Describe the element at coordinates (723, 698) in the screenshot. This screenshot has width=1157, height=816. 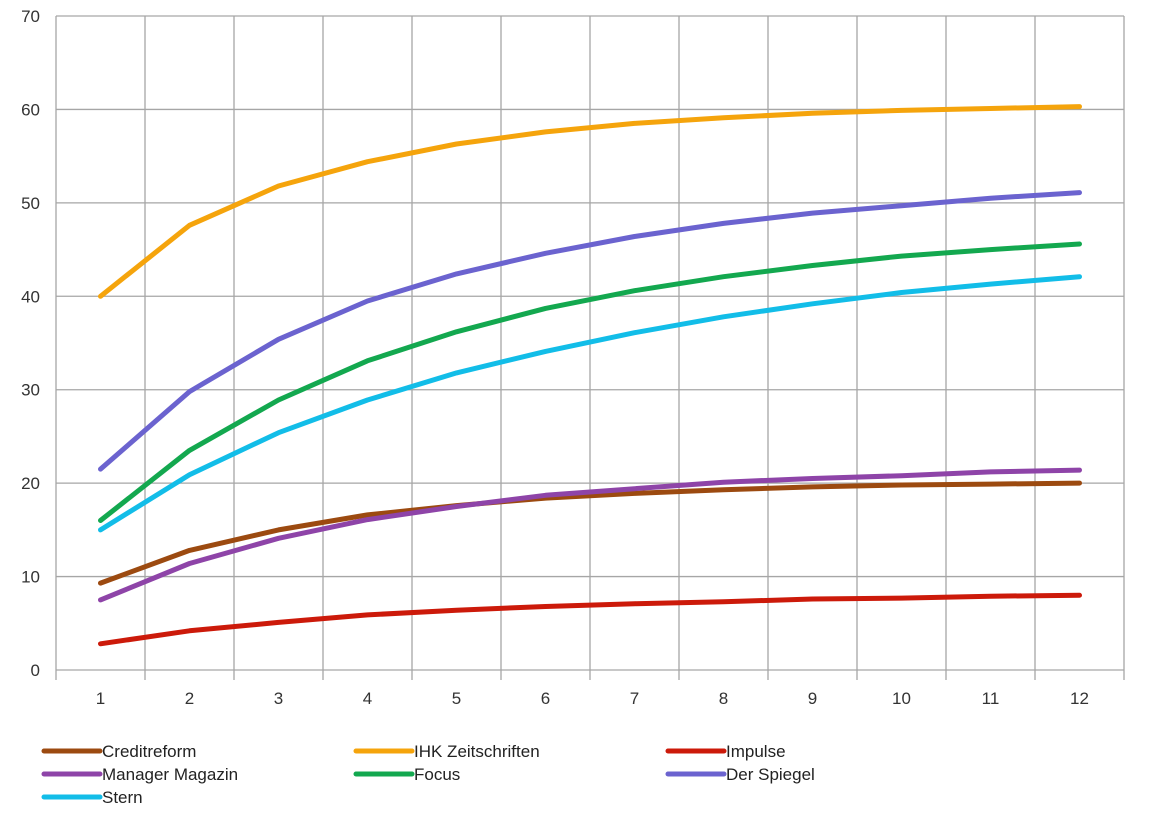
I see `x-tick-label: 8` at that location.